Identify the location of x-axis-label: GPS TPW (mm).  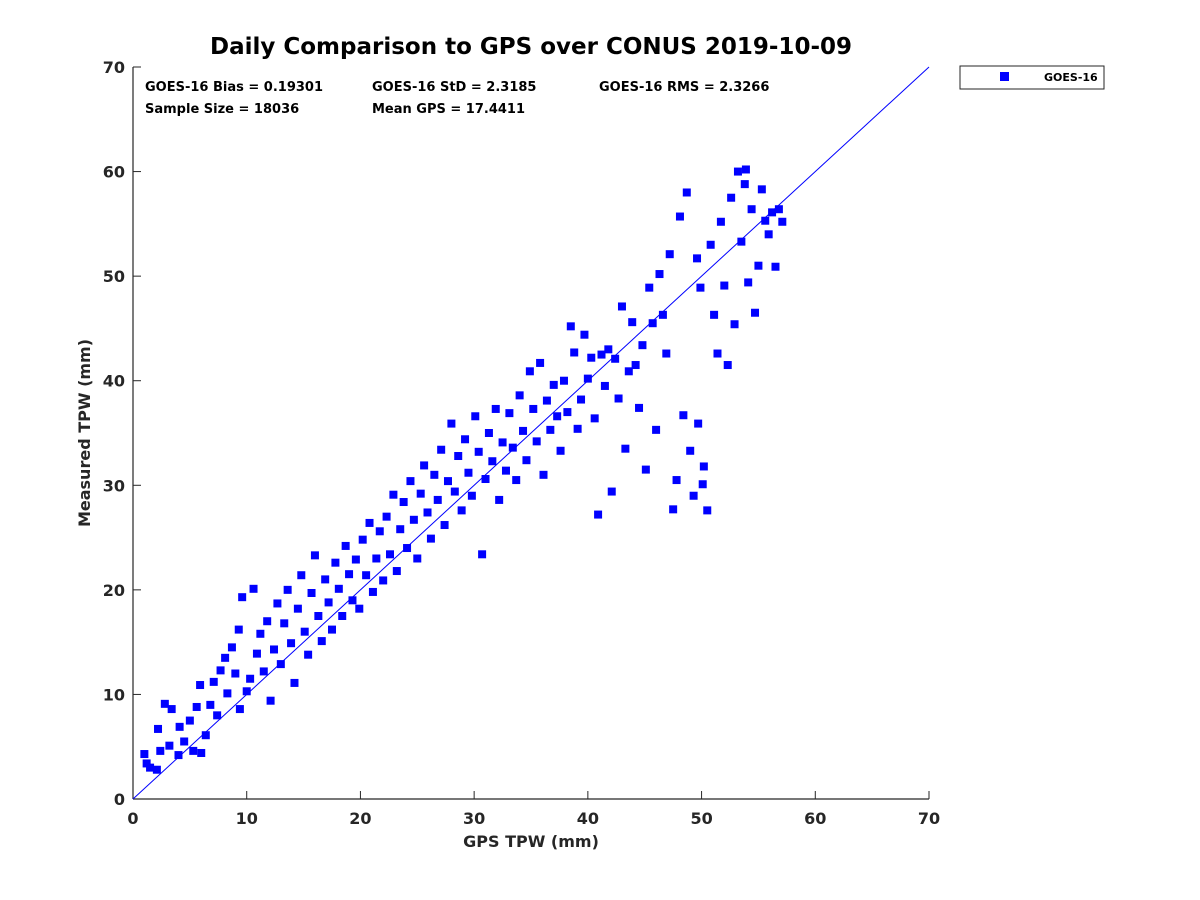
(531, 841).